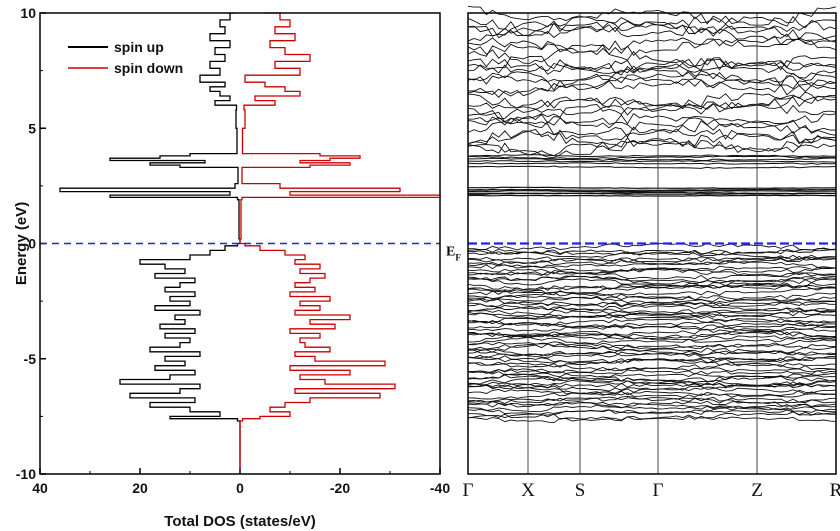 This screenshot has height=531, width=840. I want to click on kpoint-label: X, so click(528, 490).